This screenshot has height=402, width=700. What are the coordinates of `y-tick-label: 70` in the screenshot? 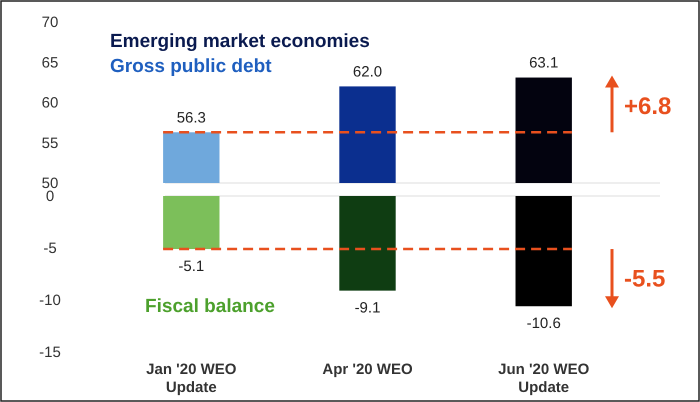 It's located at (50, 22).